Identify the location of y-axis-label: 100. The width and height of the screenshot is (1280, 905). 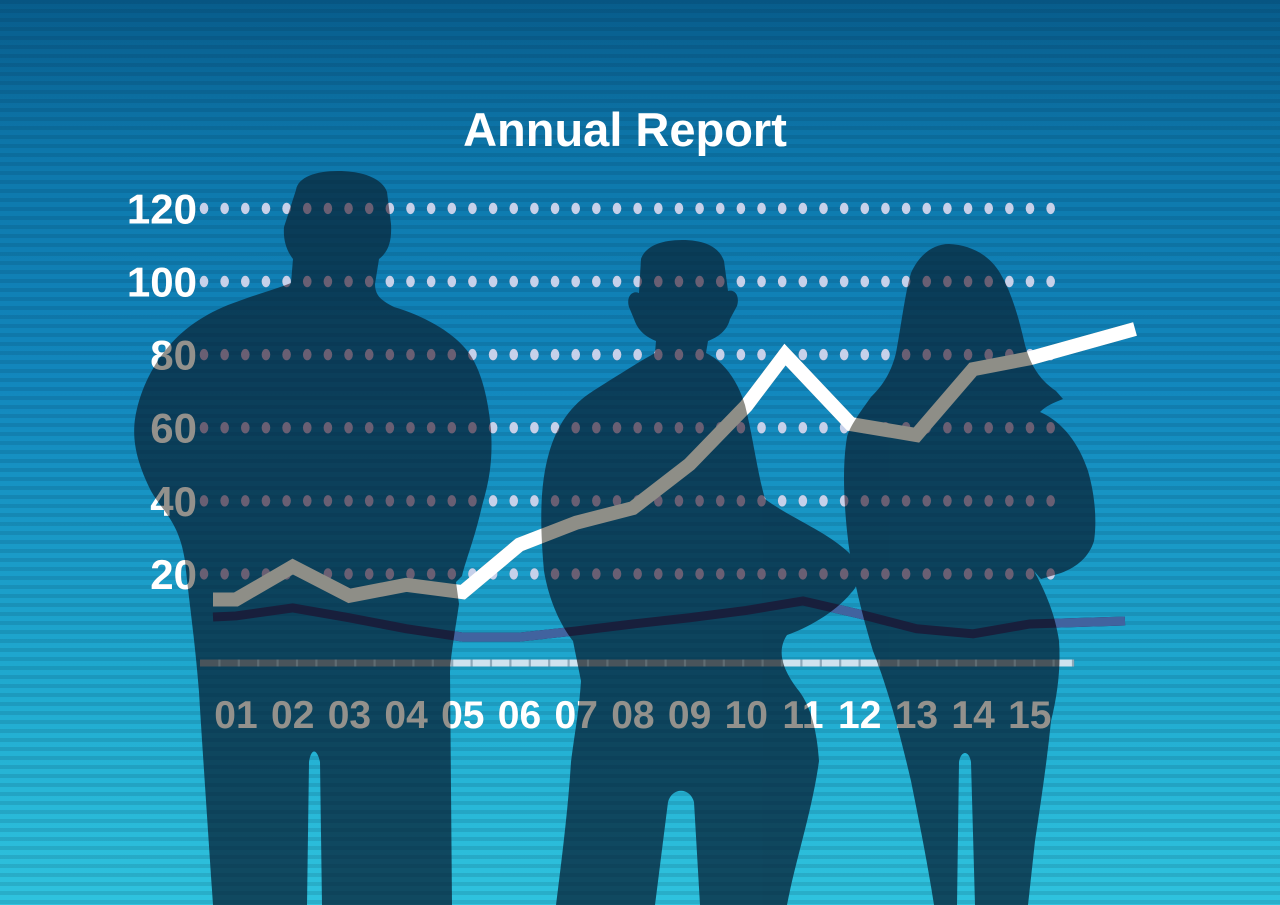
(162, 282).